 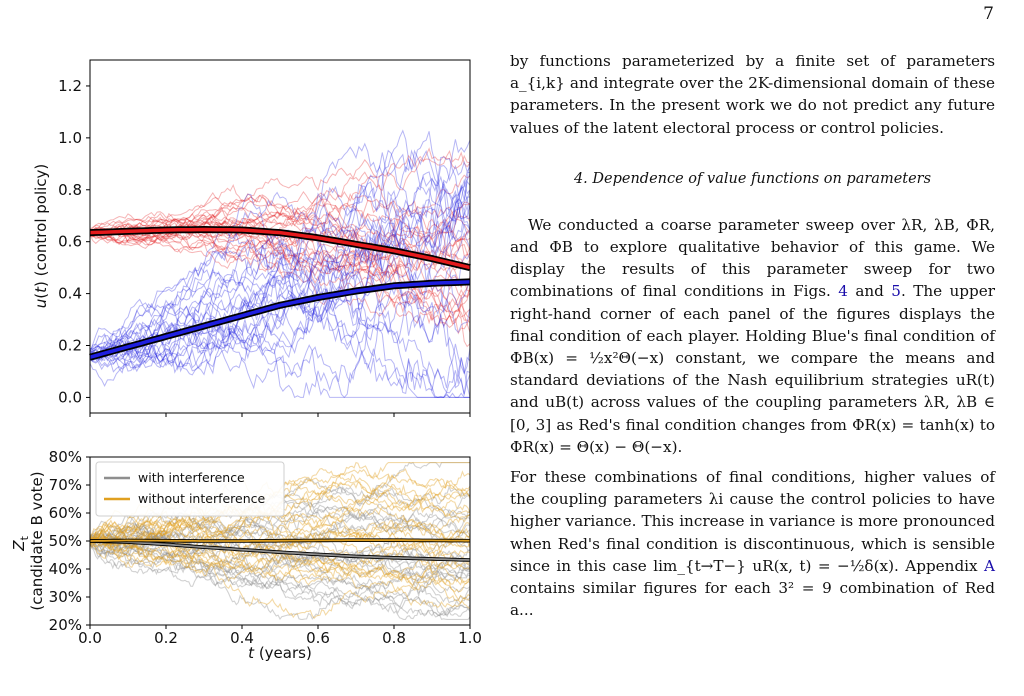 What do you see at coordinates (318, 638) in the screenshot?
I see `bottom-xtick-label: 0.6` at bounding box center [318, 638].